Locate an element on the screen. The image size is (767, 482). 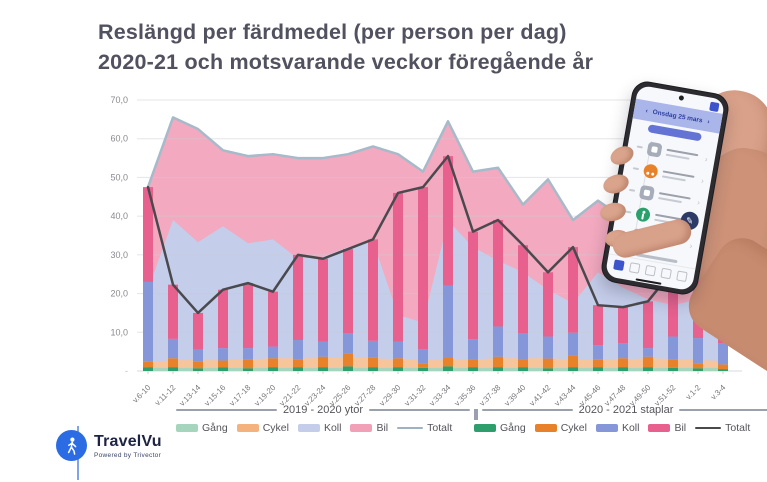
nav-info-icon is located at coordinates (666, 273).